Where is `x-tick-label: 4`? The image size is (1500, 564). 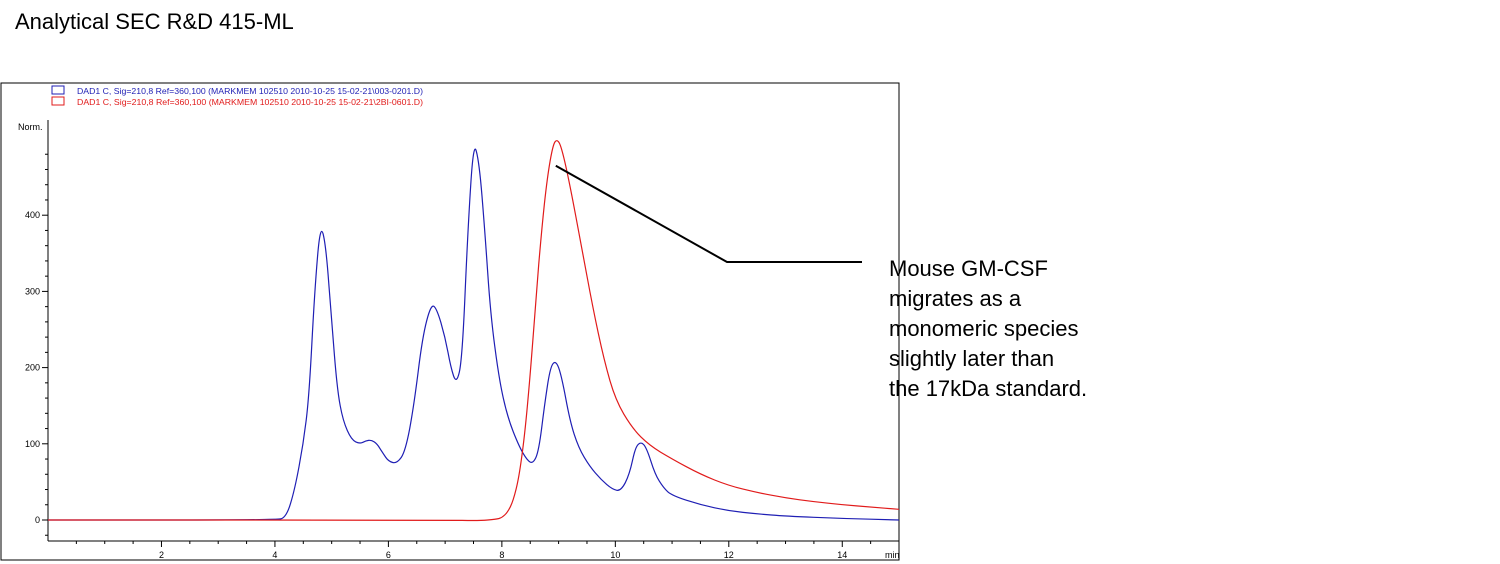
x-tick-label: 4 is located at coordinates (274, 555).